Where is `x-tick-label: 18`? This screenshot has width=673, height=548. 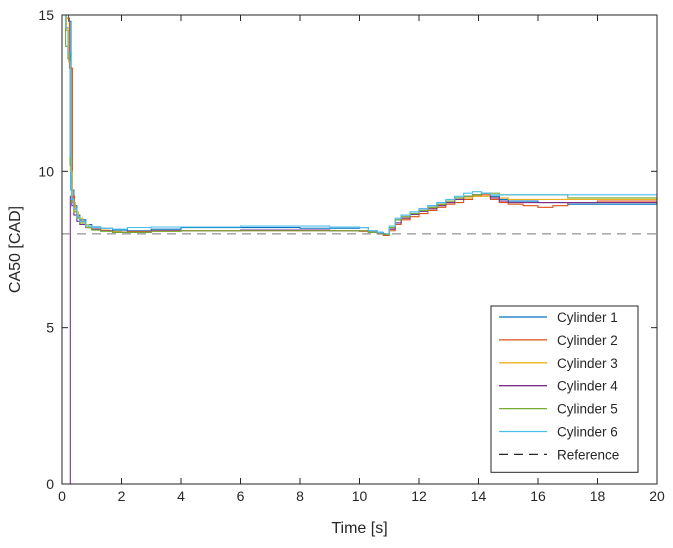 x-tick-label: 18 is located at coordinates (598, 496).